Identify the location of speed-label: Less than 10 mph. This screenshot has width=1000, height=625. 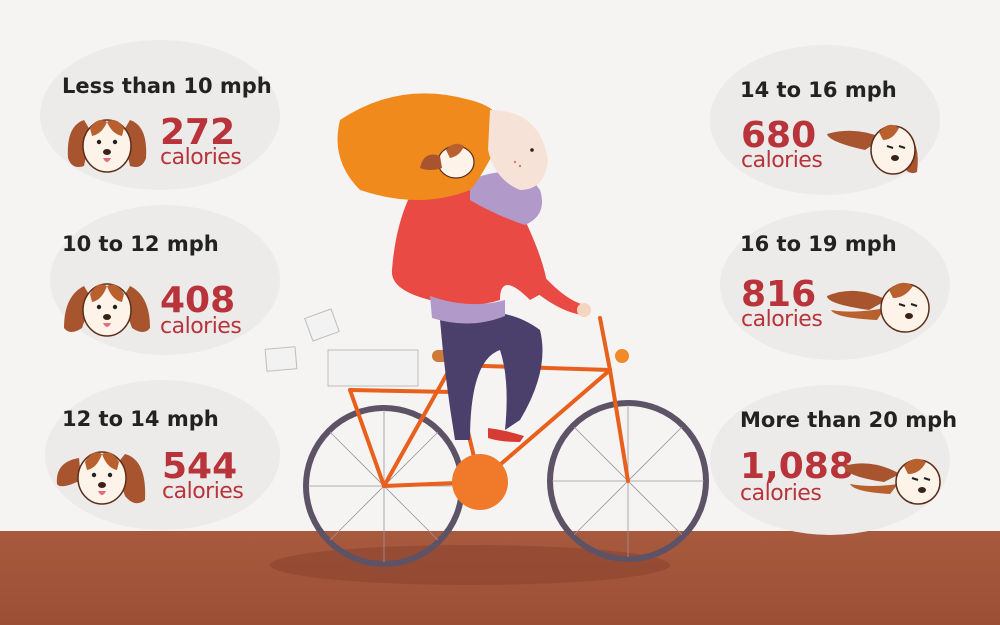
(167, 86).